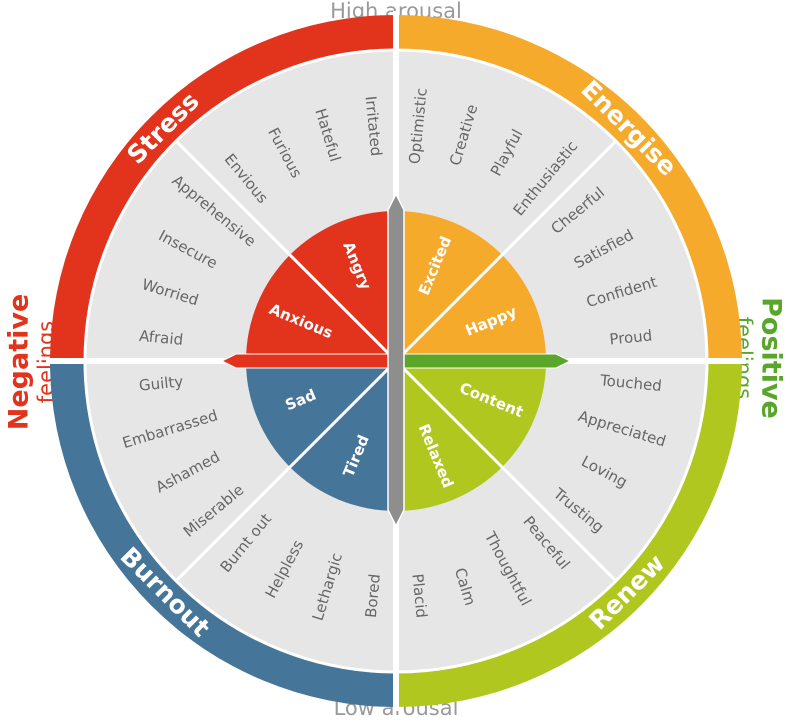 This screenshot has width=790, height=721. What do you see at coordinates (771, 358) in the screenshot?
I see `right-title: Positive` at bounding box center [771, 358].